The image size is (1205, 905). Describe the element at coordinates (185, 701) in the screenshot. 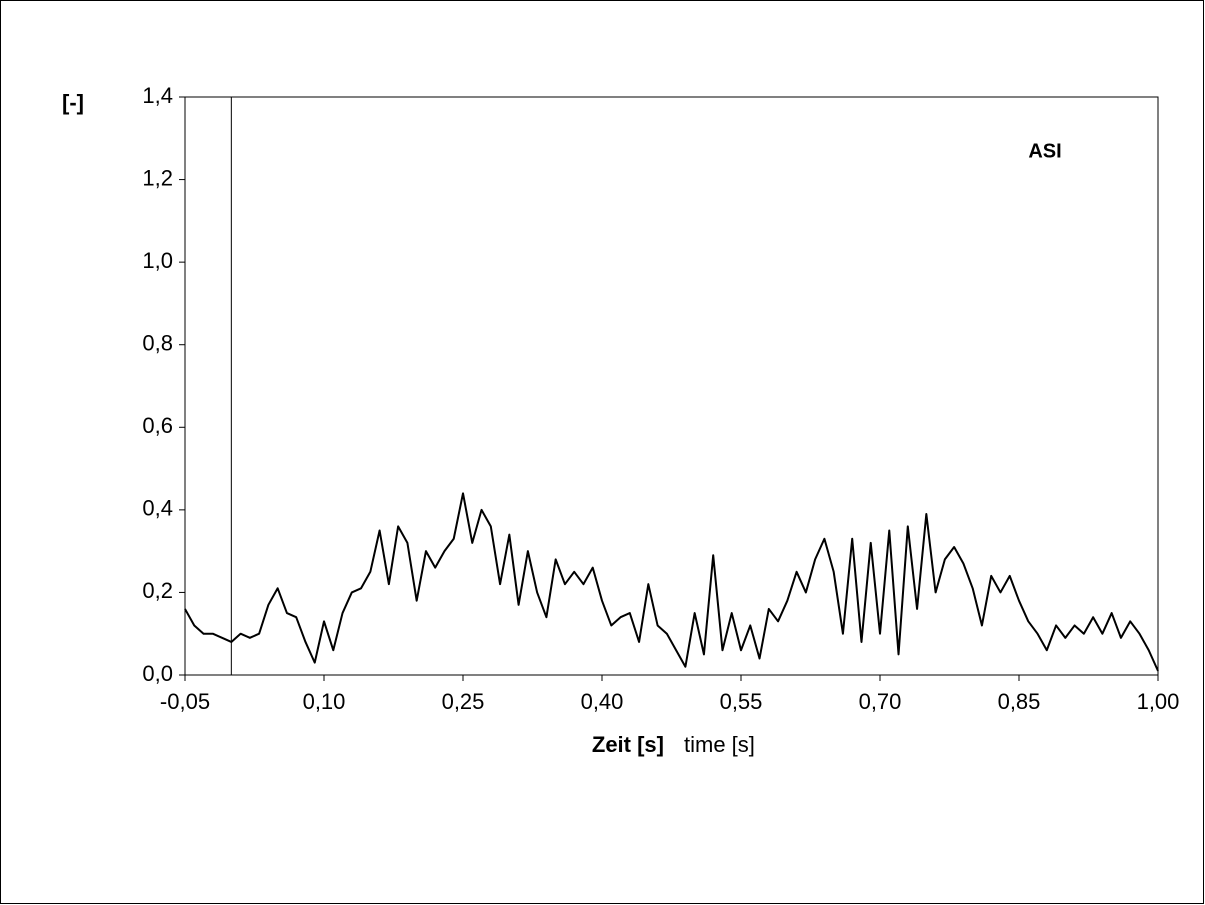

I see `x-tick-label: -0,05` at that location.